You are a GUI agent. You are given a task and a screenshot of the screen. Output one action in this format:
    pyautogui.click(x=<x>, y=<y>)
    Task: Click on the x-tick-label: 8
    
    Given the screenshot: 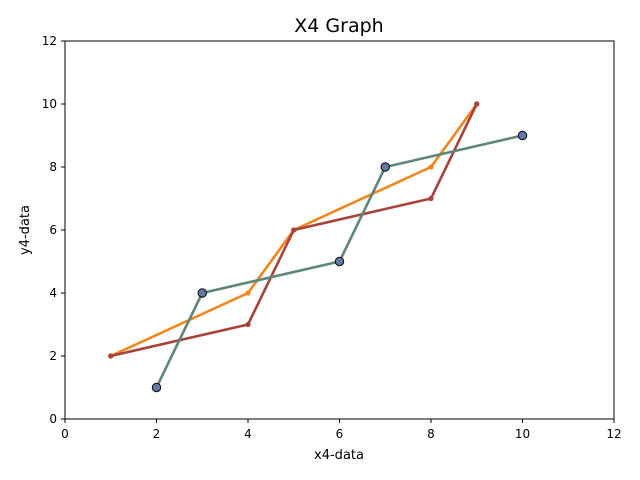 What is the action you would take?
    pyautogui.click(x=431, y=434)
    